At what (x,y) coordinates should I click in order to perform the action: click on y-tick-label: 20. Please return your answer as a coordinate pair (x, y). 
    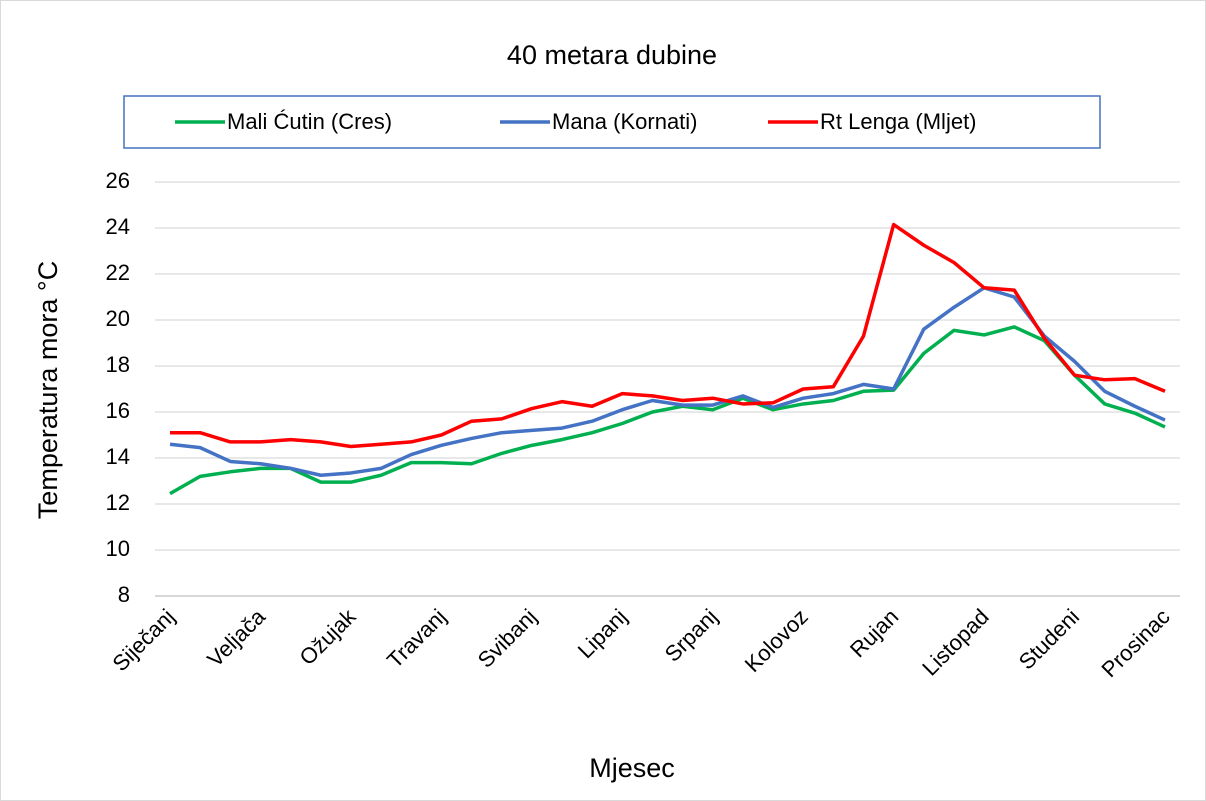
    Looking at the image, I should click on (118, 318).